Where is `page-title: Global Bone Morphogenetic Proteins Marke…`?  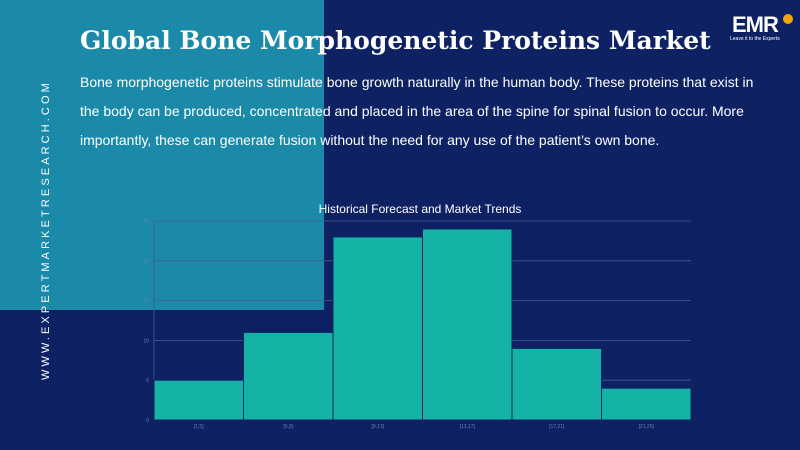 page-title: Global Bone Morphogenetic Proteins Marke… is located at coordinates (395, 40).